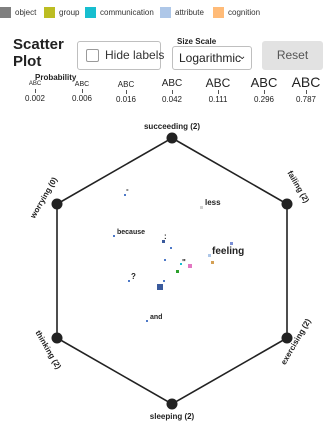  I want to click on axis-label-sleeping: sleeping (2), so click(172, 416).